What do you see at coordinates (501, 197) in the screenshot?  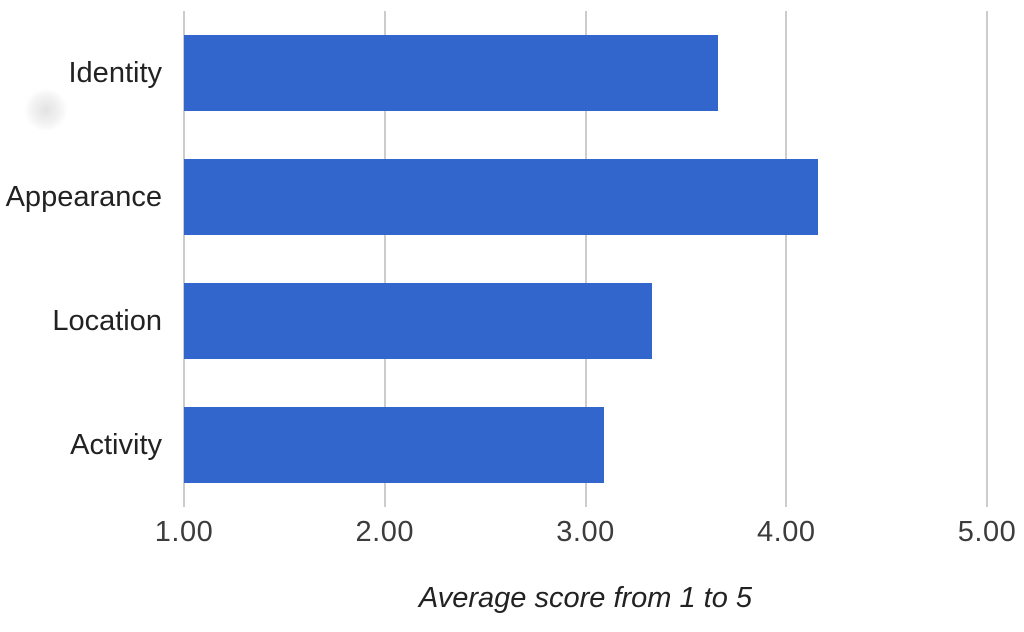 I see `bar-appearance` at bounding box center [501, 197].